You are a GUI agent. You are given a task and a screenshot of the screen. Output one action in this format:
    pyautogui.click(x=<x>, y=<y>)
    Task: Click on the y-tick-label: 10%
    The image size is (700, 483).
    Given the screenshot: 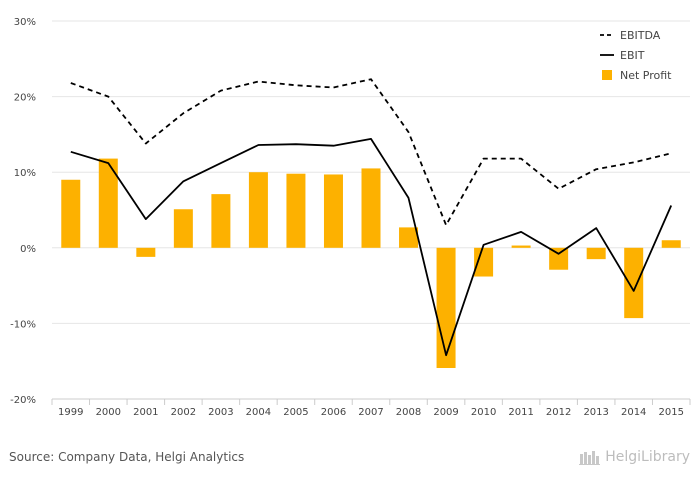 What is the action you would take?
    pyautogui.click(x=25, y=173)
    